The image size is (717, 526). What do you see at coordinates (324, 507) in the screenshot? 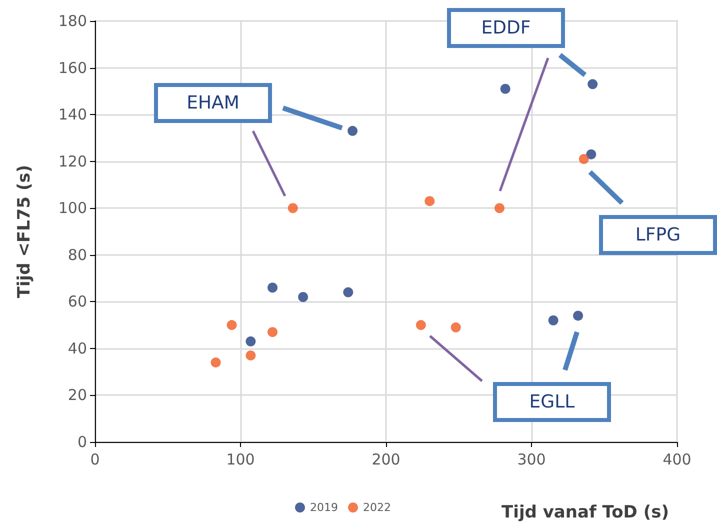
I see `legend-label: 2019` at bounding box center [324, 507].